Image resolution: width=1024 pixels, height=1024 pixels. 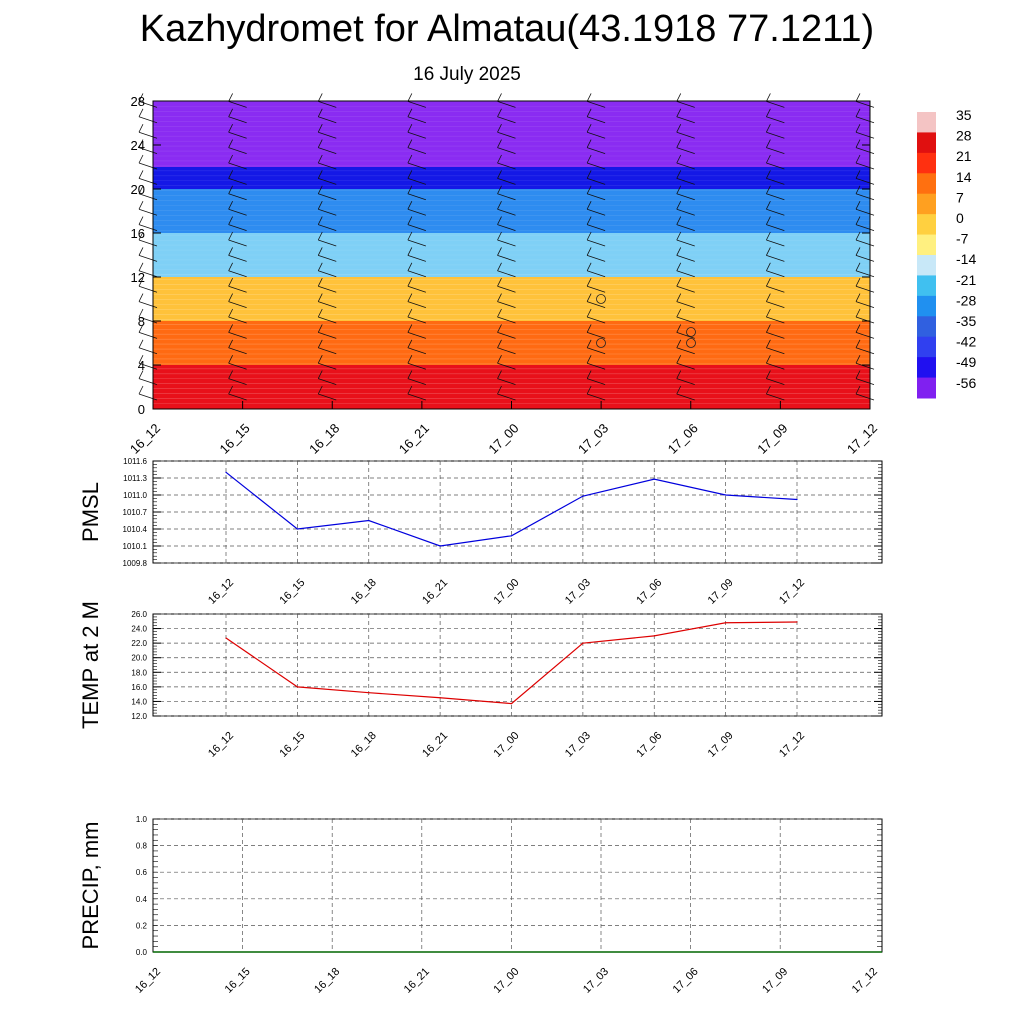 What do you see at coordinates (507, 592) in the screenshot?
I see `x-tick-label: 17_00` at bounding box center [507, 592].